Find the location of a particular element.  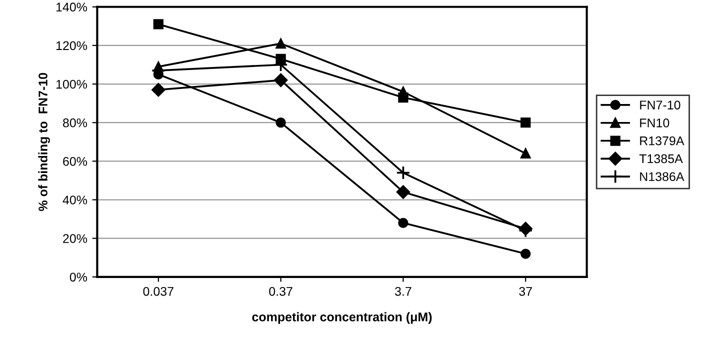

y-tick-label: 120% is located at coordinates (72, 45).